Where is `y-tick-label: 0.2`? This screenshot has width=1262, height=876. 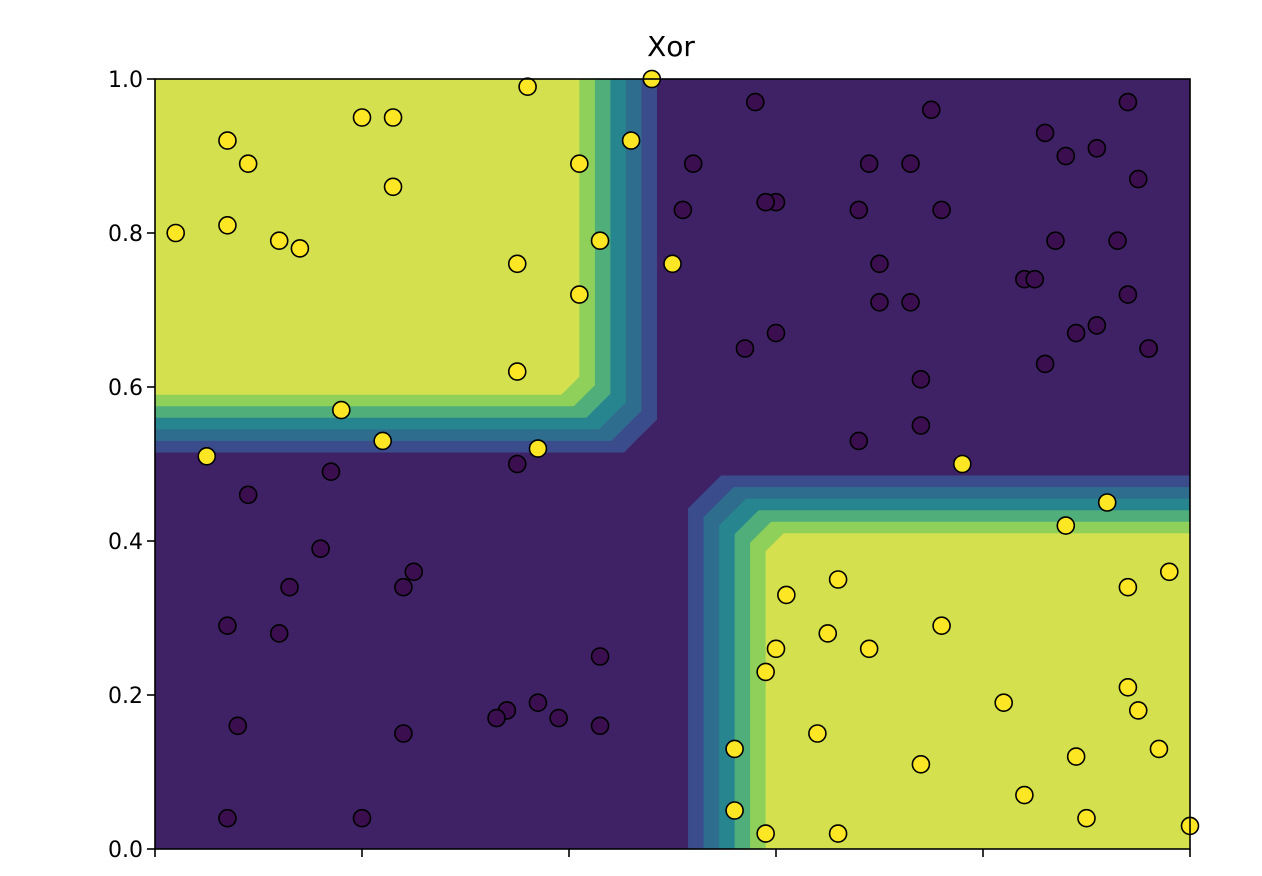 y-tick-label: 0.2 is located at coordinates (125, 696).